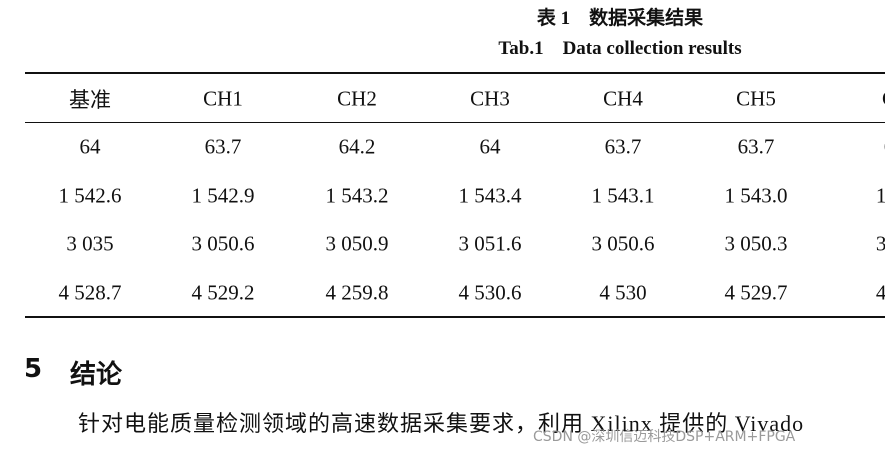  I want to click on table-cell: 1 542.9, so click(223, 195).